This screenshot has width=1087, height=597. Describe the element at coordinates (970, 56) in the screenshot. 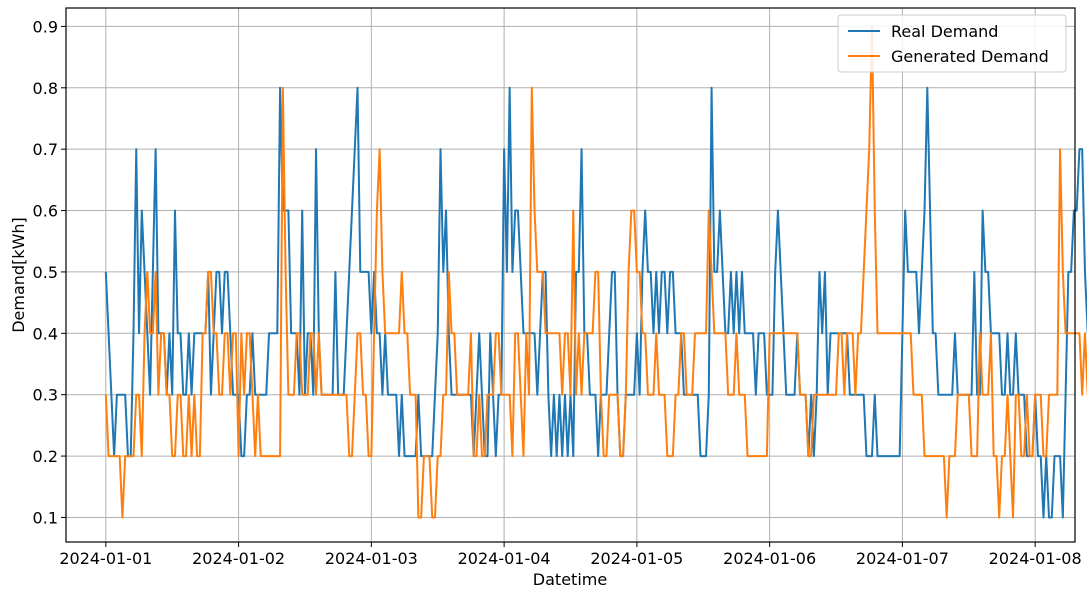

I see `legend-label-generated-demand: Generated Demand` at that location.